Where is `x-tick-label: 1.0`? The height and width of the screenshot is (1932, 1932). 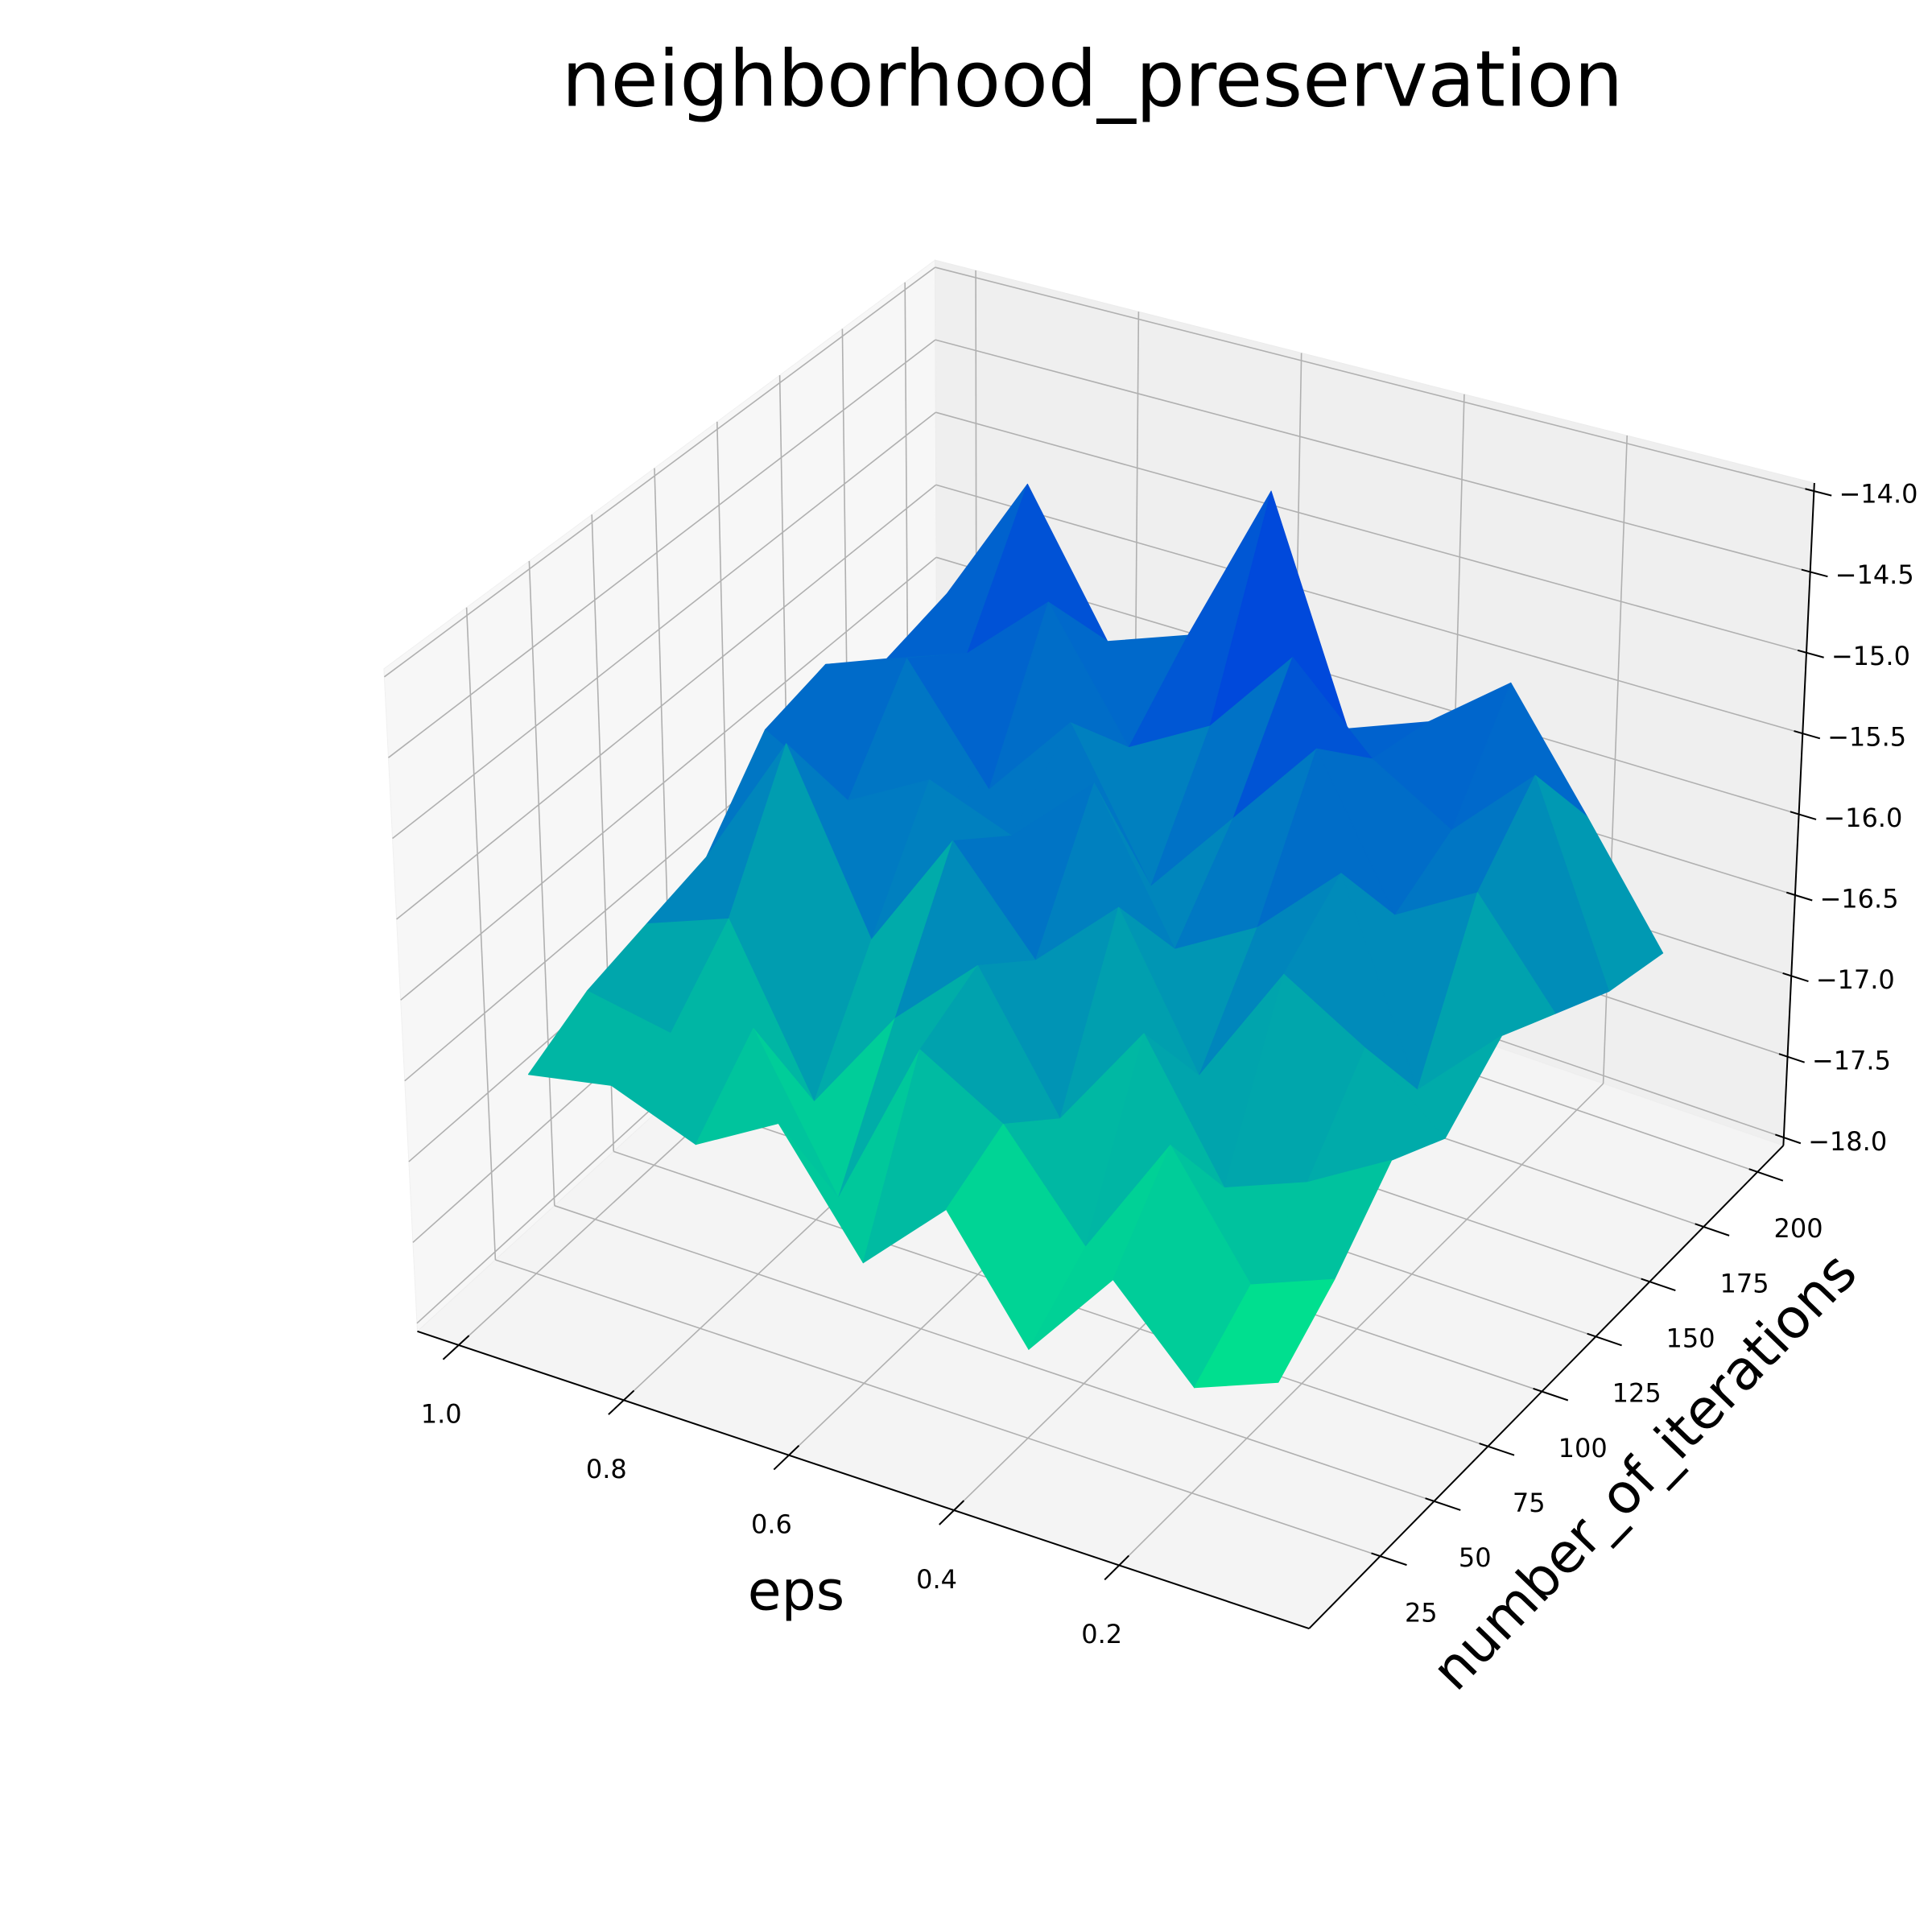 x-tick-label: 1.0 is located at coordinates (442, 1414).